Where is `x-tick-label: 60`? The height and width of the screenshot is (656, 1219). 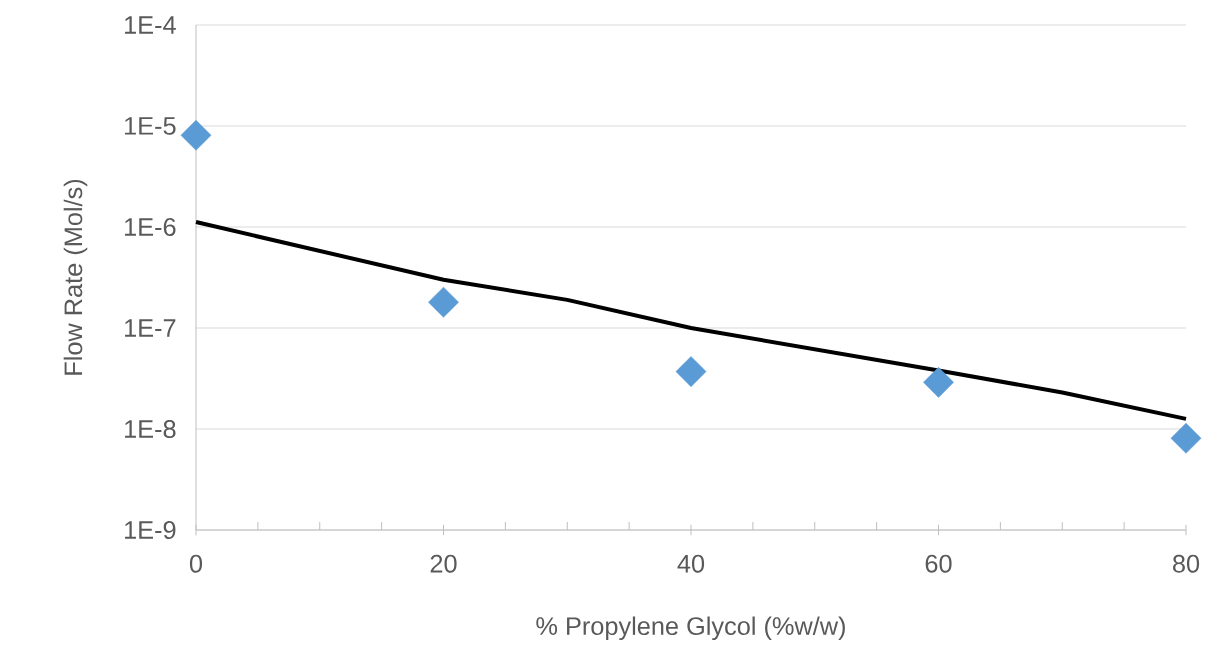 x-tick-label: 60 is located at coordinates (938, 563).